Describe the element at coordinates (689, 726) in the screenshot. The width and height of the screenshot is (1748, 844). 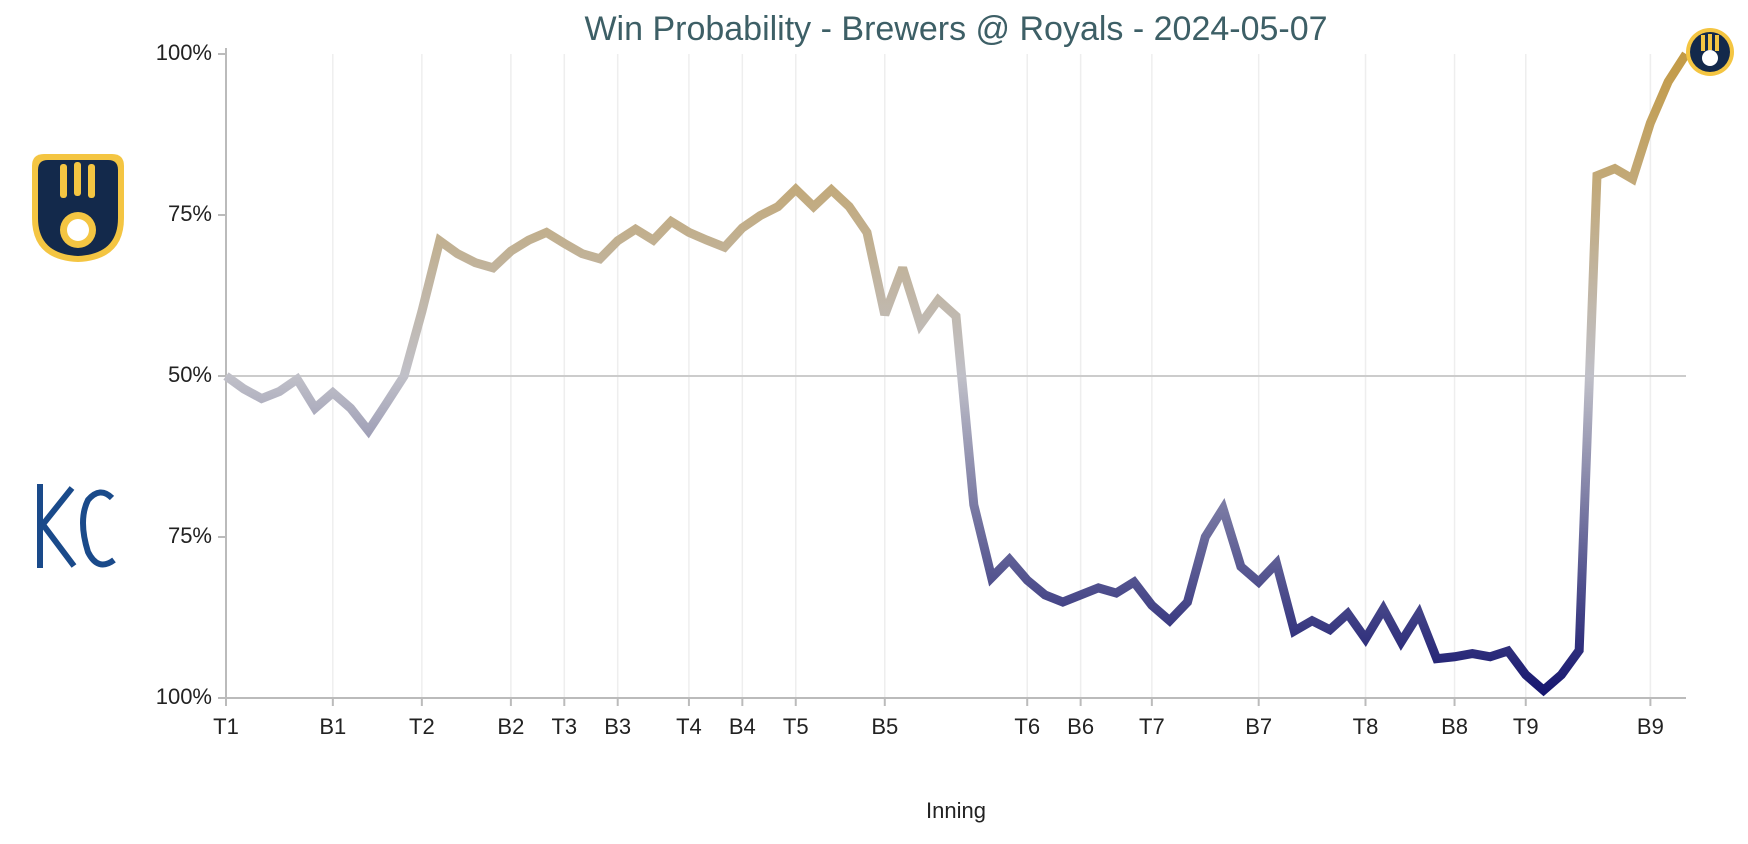
I see `x-tick-label: T4` at that location.